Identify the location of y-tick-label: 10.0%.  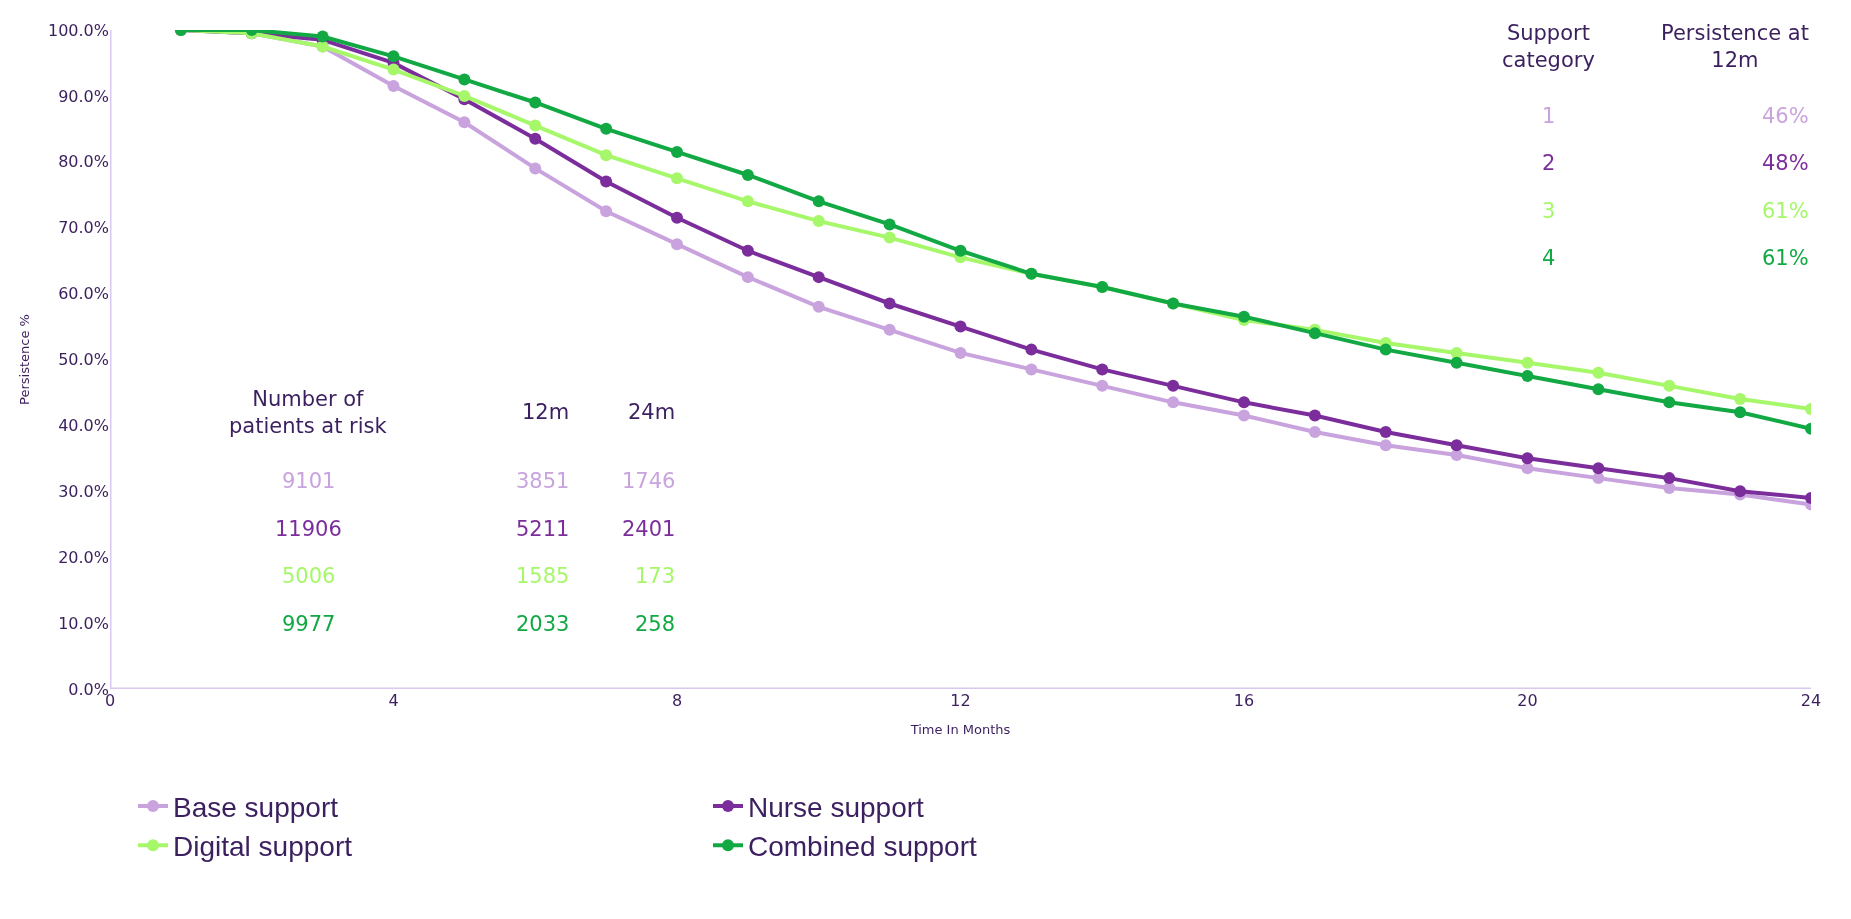
(83, 623).